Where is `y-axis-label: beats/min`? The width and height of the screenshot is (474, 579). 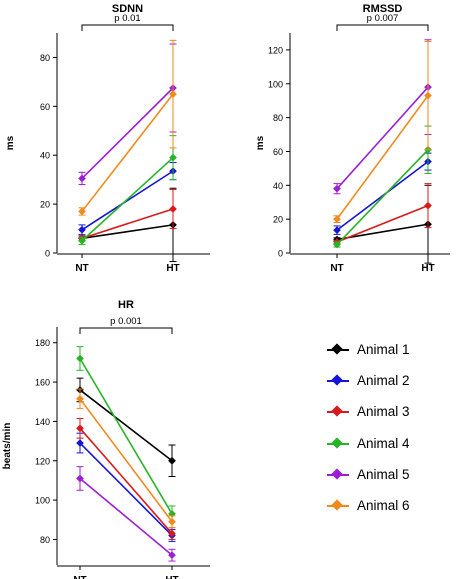
y-axis-label: beats/min is located at coordinates (7, 446).